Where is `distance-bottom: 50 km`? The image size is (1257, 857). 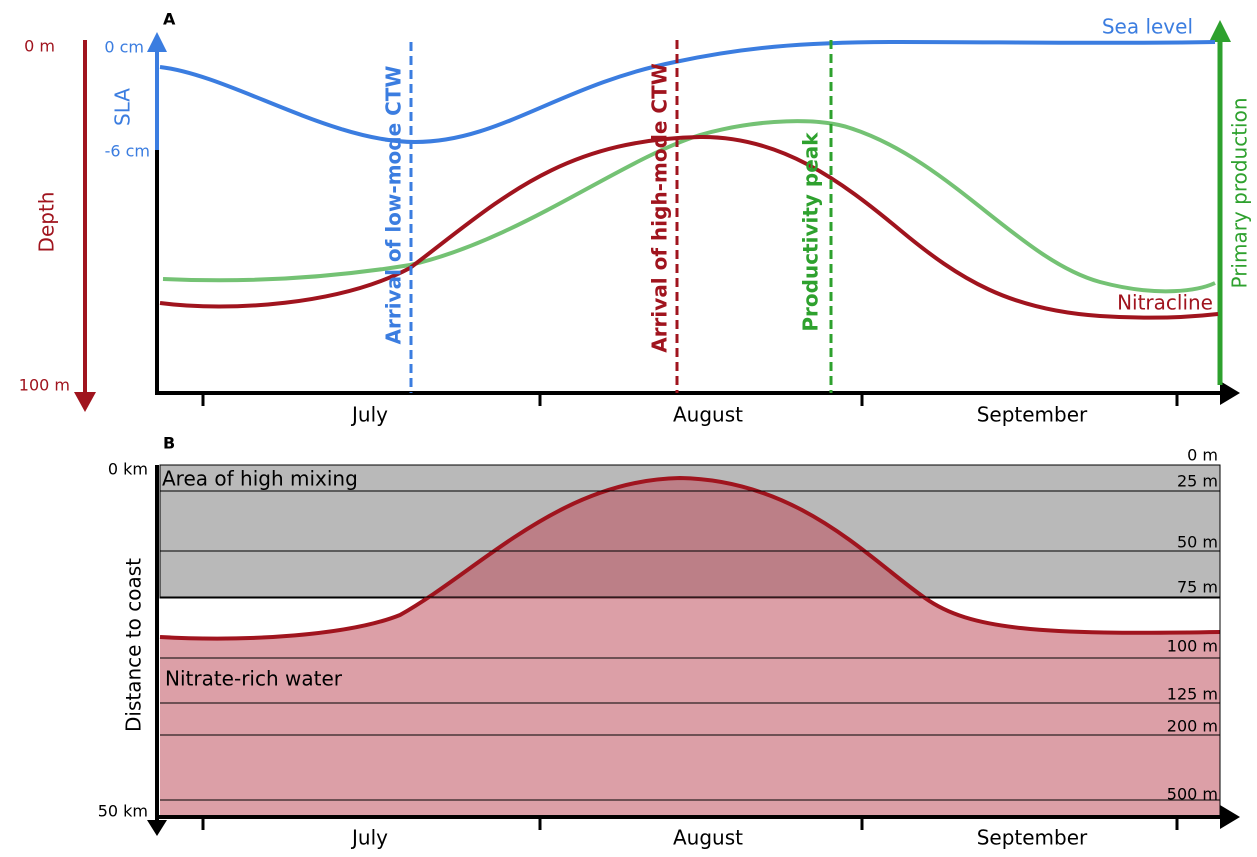 distance-bottom: 50 km is located at coordinates (123, 811).